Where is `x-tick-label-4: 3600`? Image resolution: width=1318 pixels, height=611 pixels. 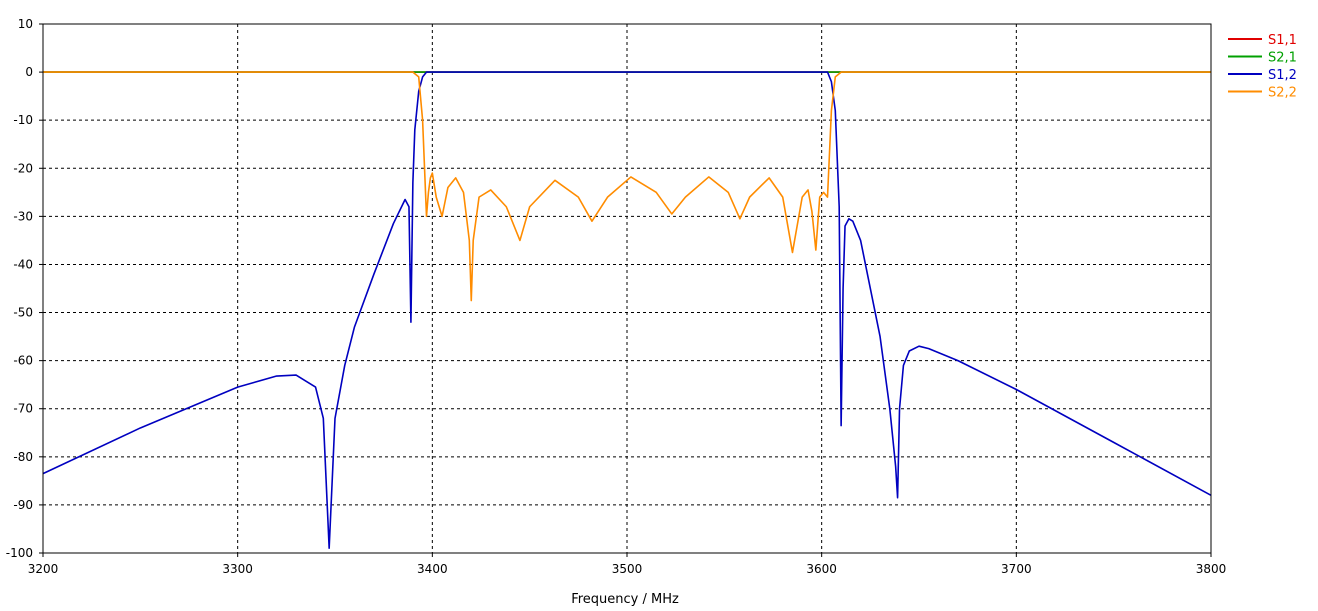 x-tick-label-4: 3600 is located at coordinates (821, 569).